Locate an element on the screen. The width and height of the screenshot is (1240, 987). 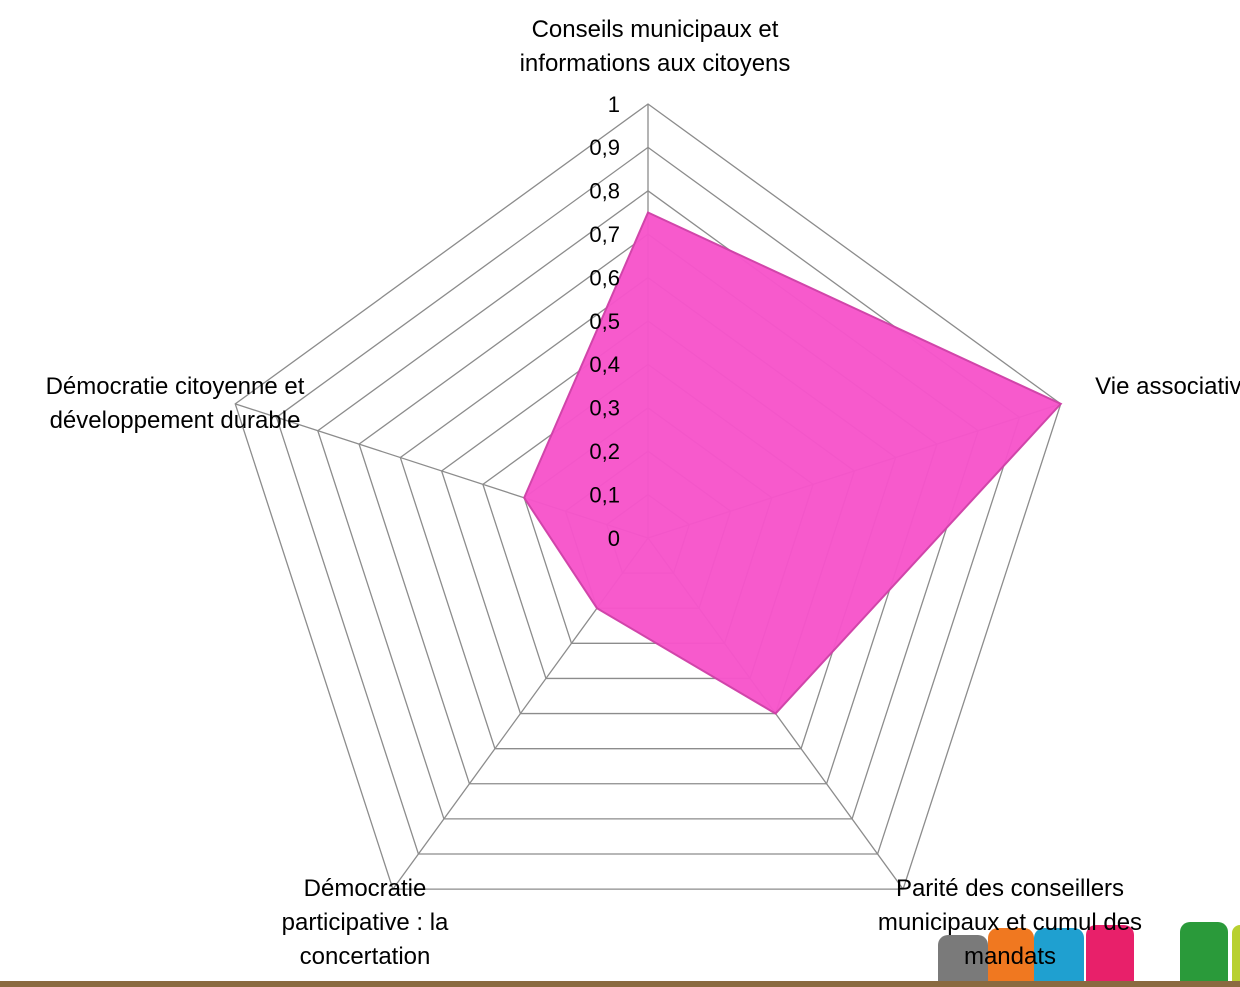
tick-label: 0,1 is located at coordinates (604, 494).